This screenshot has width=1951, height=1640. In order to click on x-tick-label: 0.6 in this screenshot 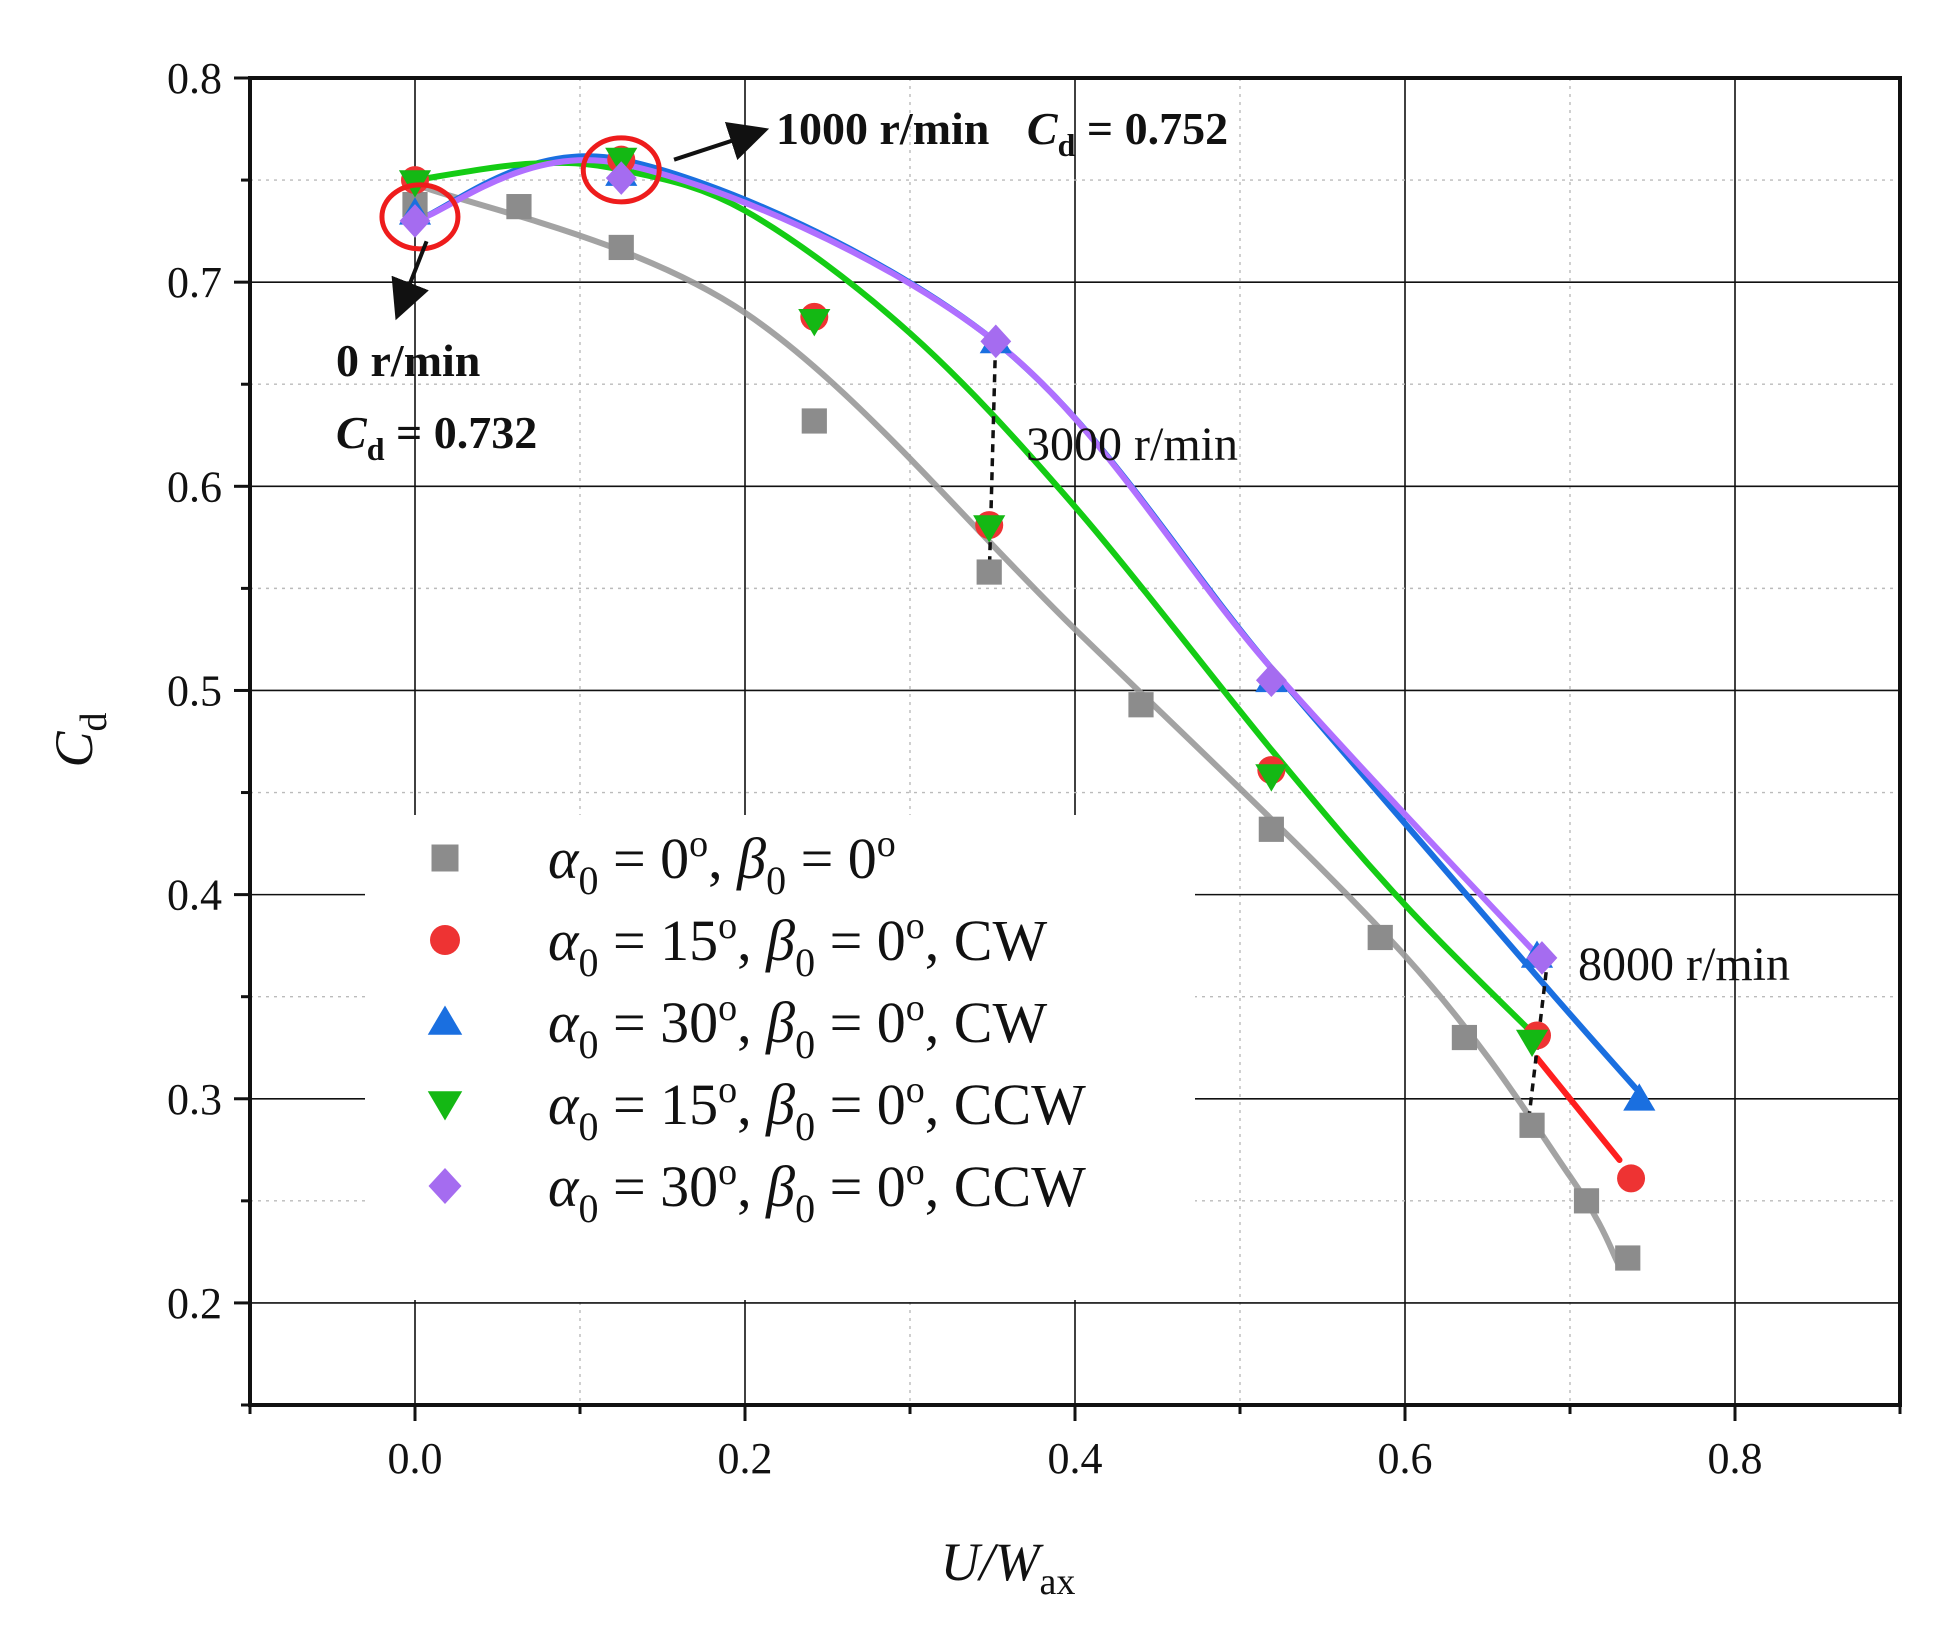, I will do `click(1405, 1458)`.